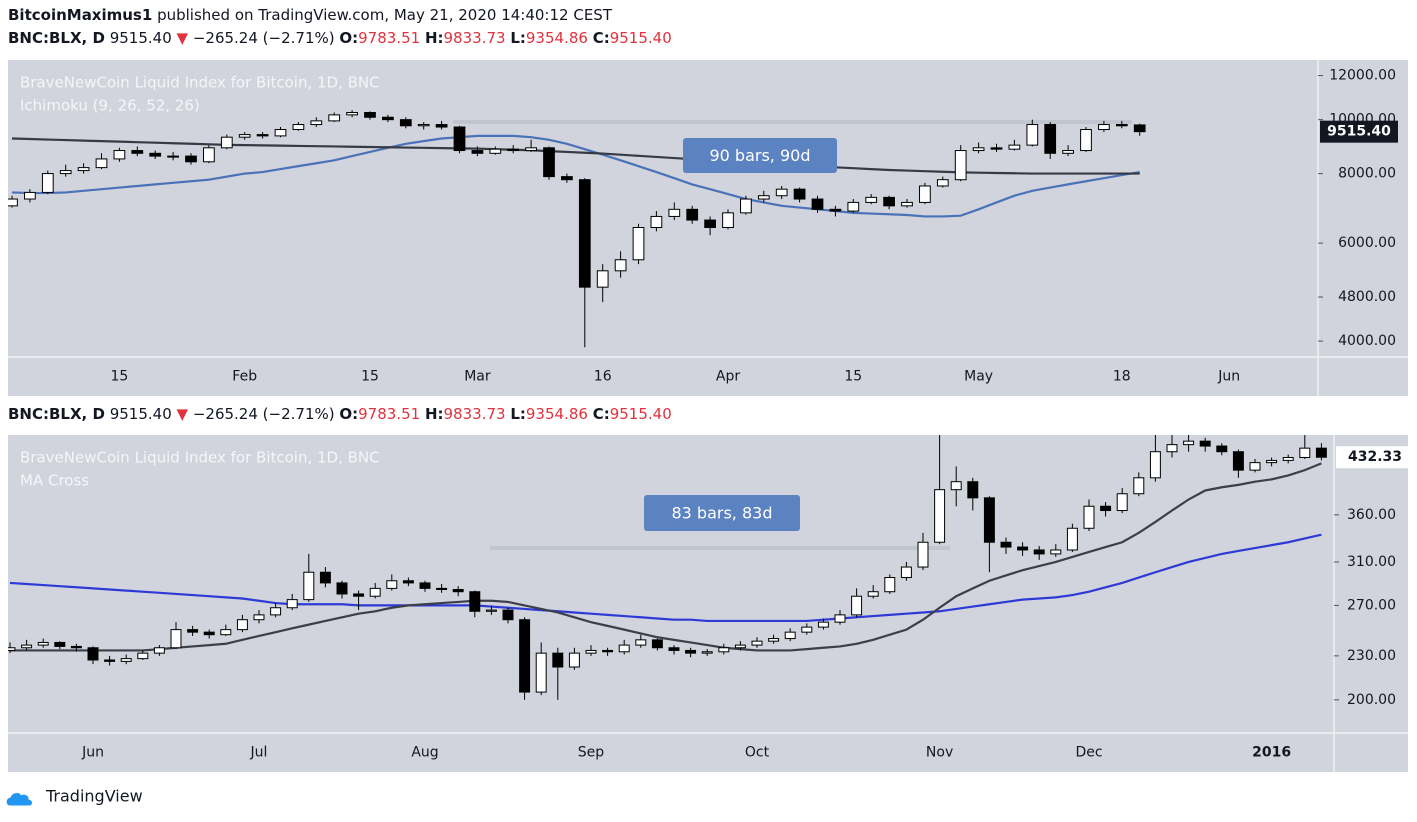 This screenshot has height=822, width=1417. Describe the element at coordinates (640, 38) in the screenshot. I see `c: 9515.40` at that location.